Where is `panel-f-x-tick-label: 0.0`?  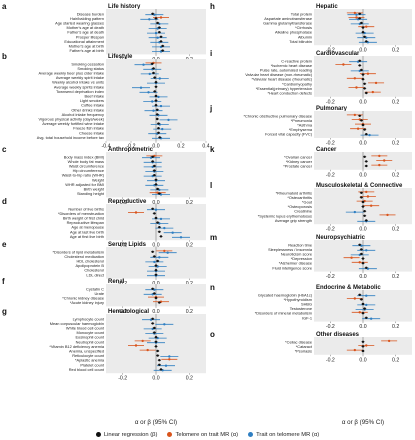 panel-f-x-tick-label: 0.0 is located at coordinates (155, 312).